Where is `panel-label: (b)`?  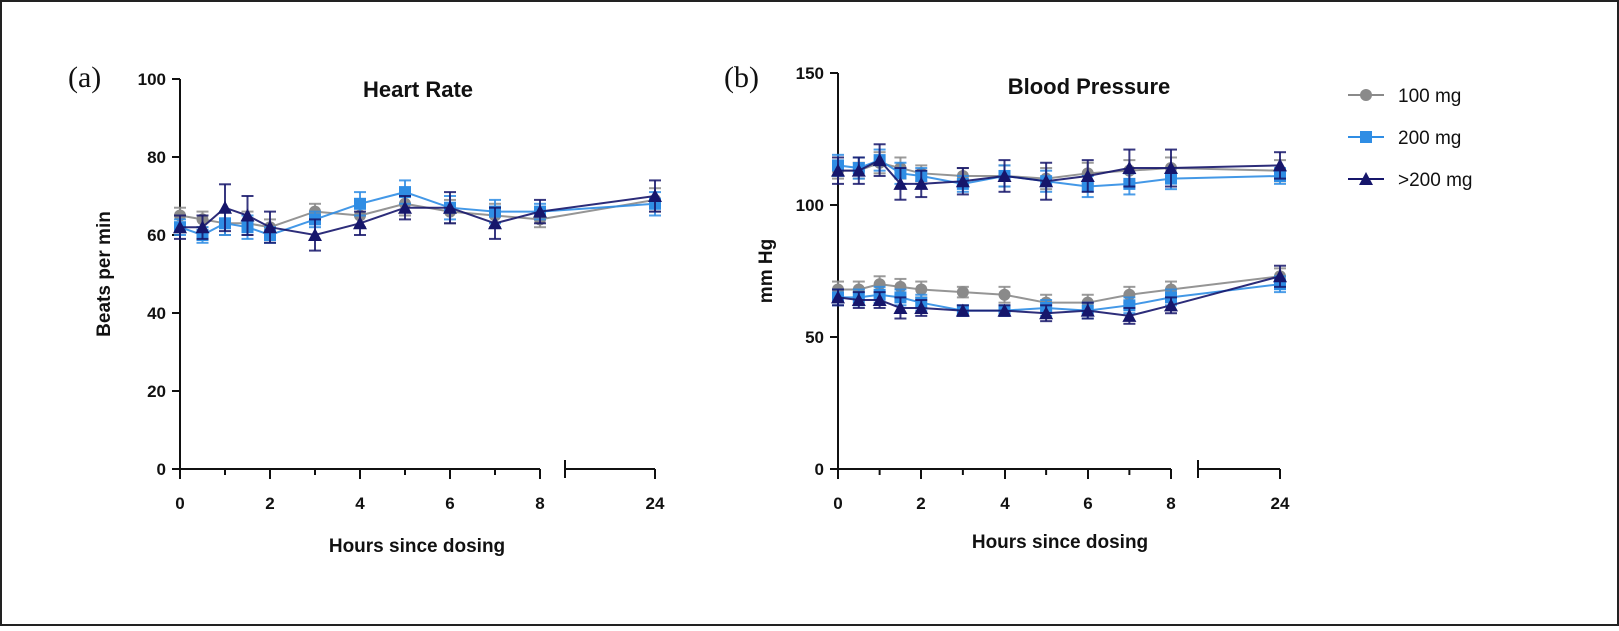 panel-label: (b) is located at coordinates (741, 77).